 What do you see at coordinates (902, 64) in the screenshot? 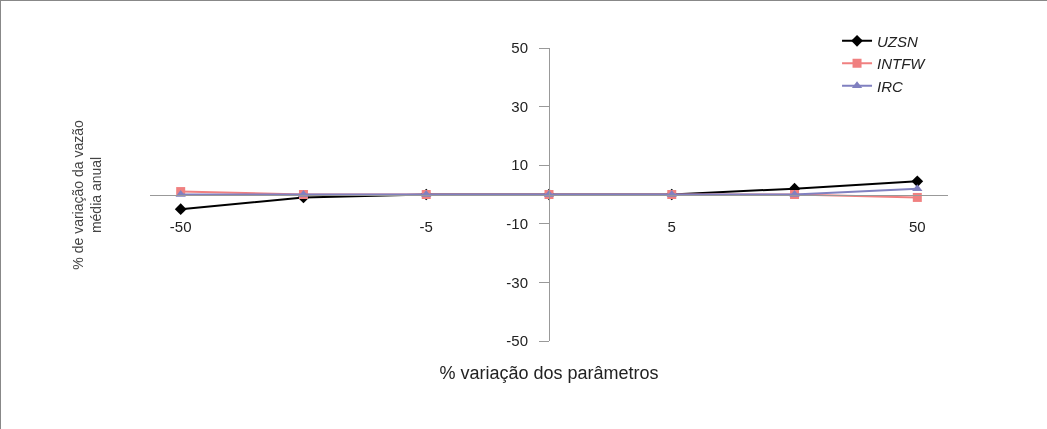
I see `legend-label: INTFW` at bounding box center [902, 64].